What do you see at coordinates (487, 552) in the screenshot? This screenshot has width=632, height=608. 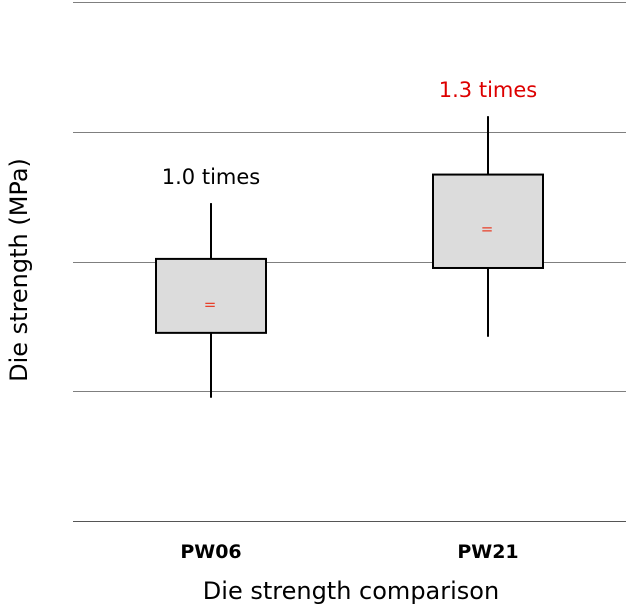 I see `x-tick-label: PW21` at bounding box center [487, 552].